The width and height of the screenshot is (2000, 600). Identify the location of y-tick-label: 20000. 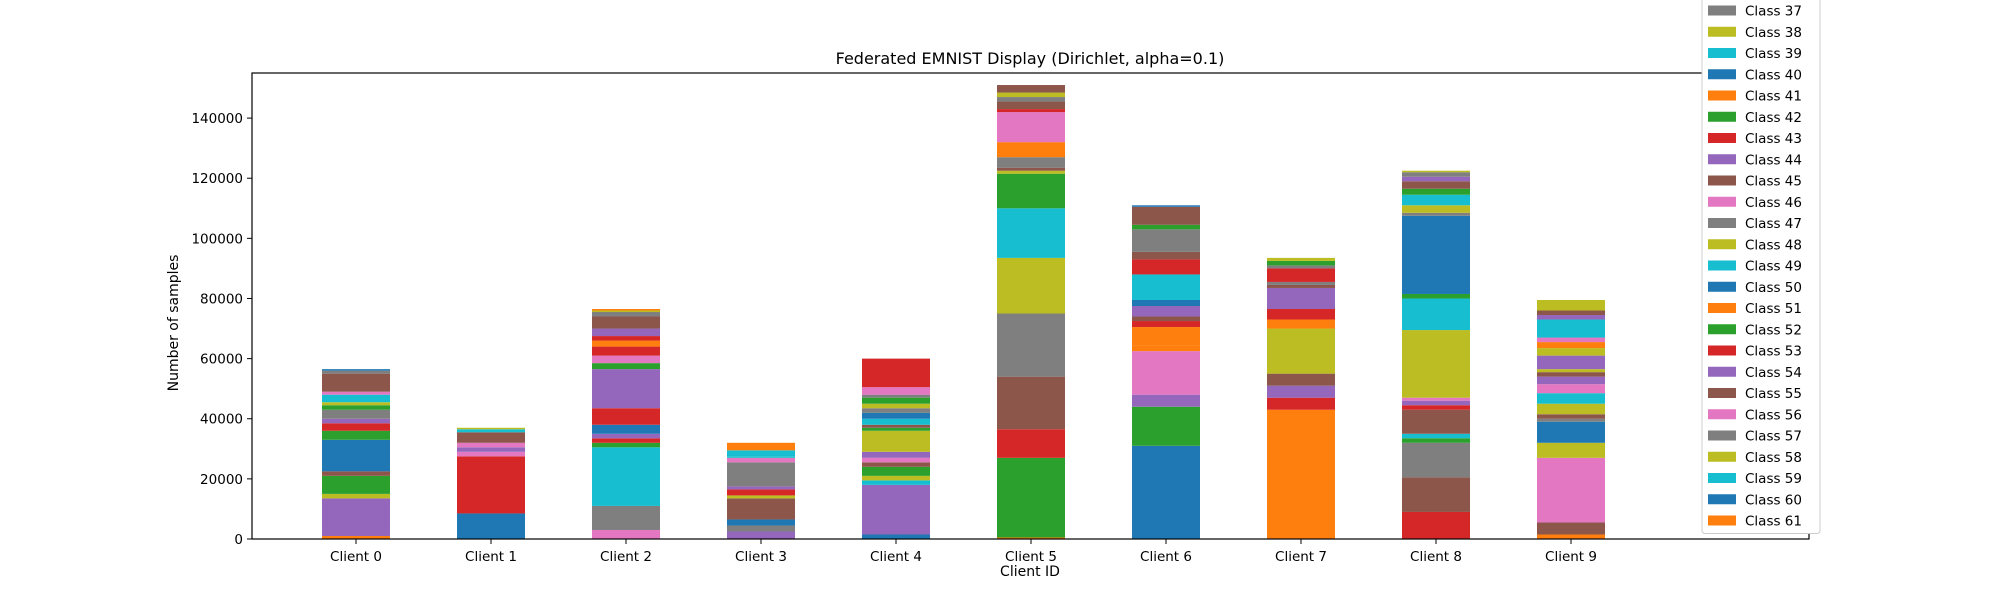
(221, 480).